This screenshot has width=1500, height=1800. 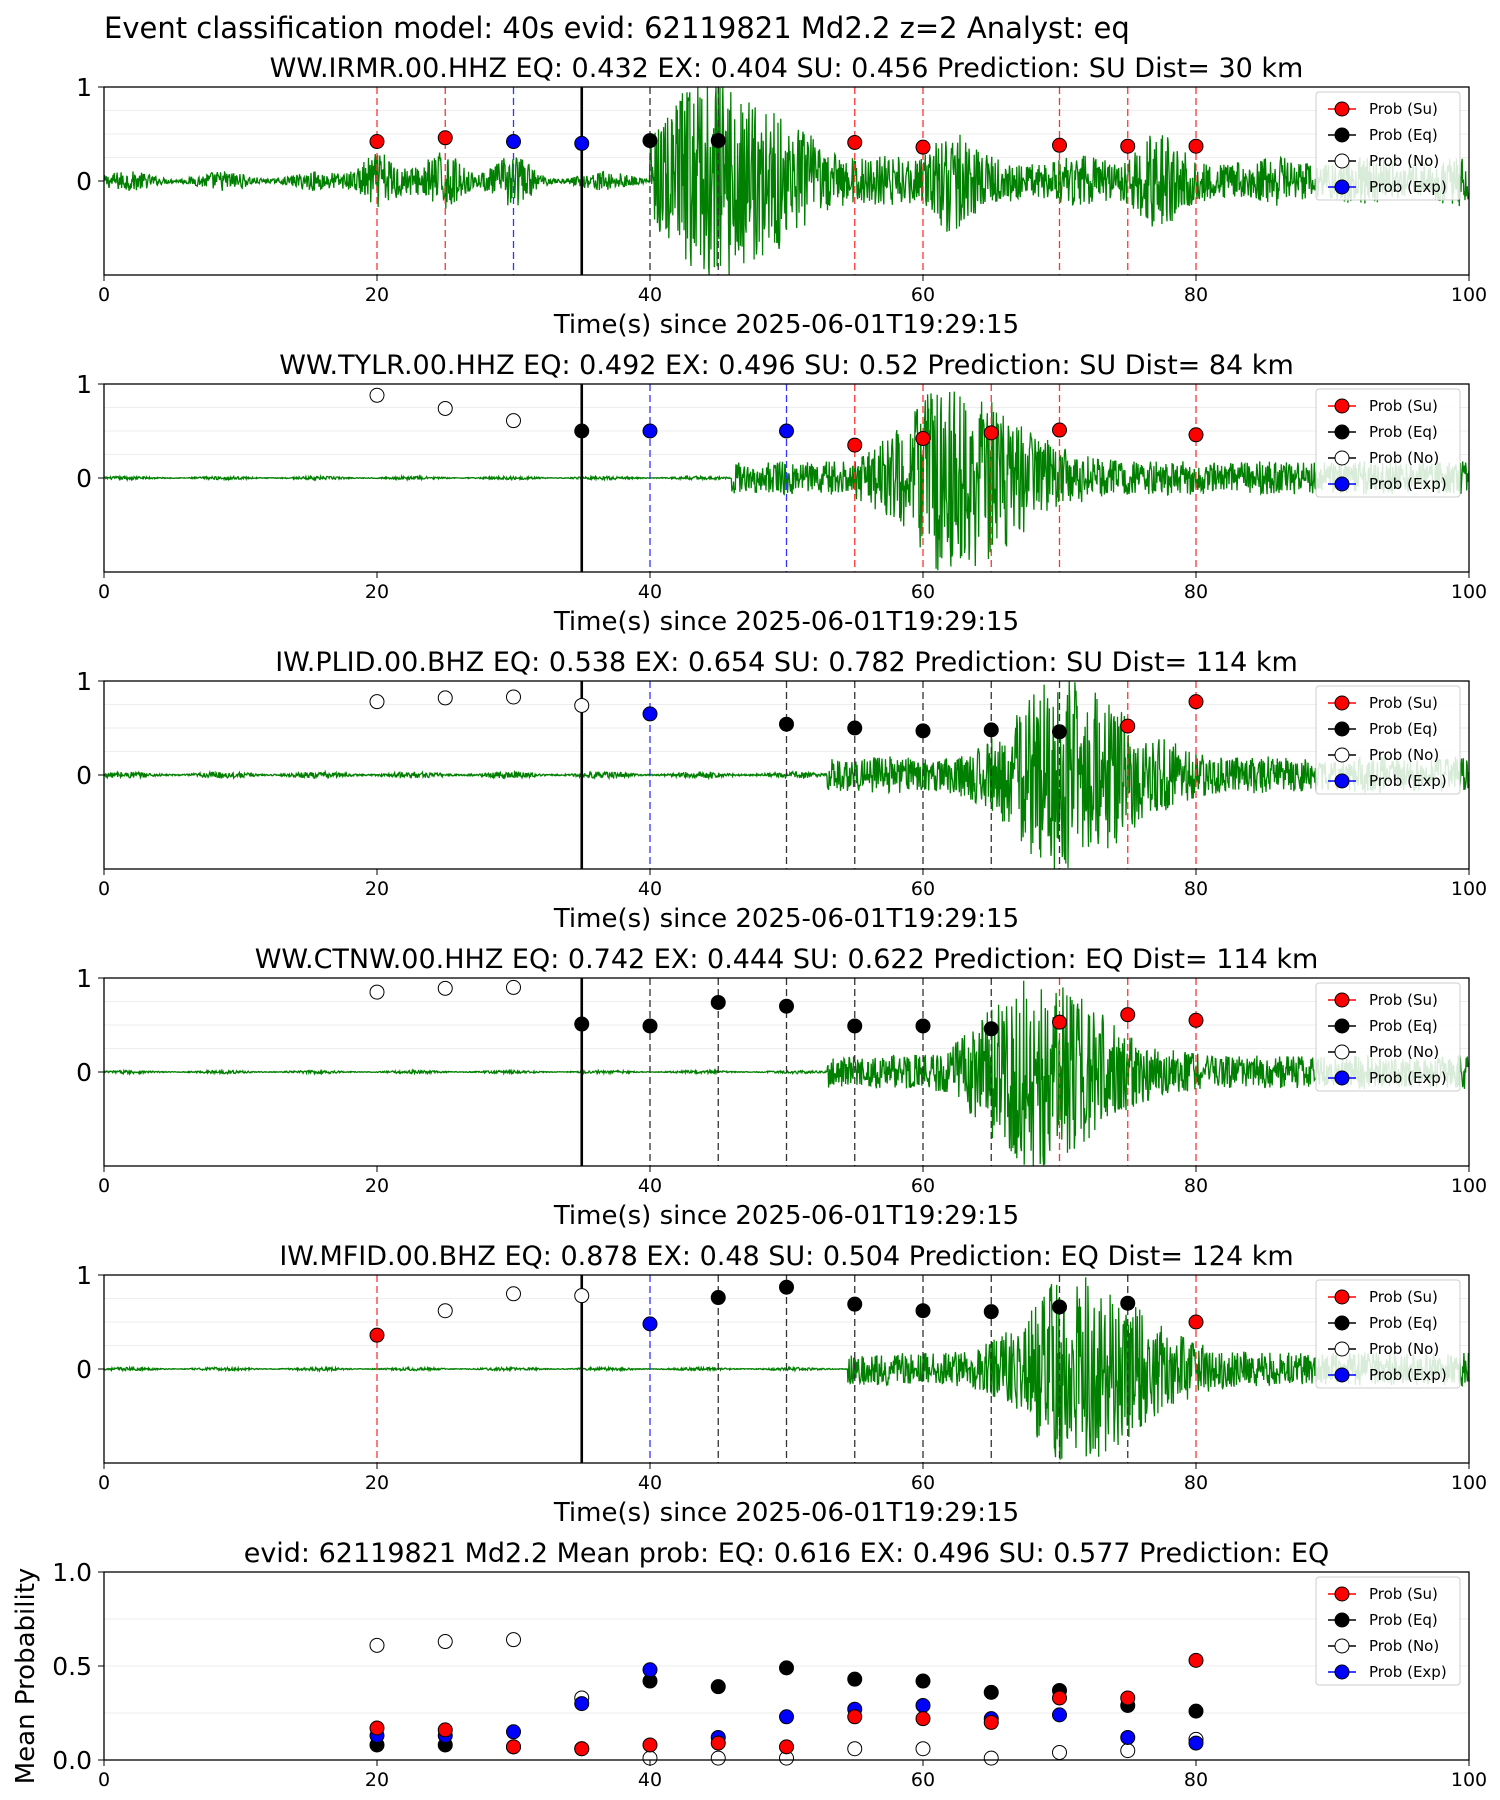 I want to click on legend-label: Prob (Eq), so click(x=1403, y=729).